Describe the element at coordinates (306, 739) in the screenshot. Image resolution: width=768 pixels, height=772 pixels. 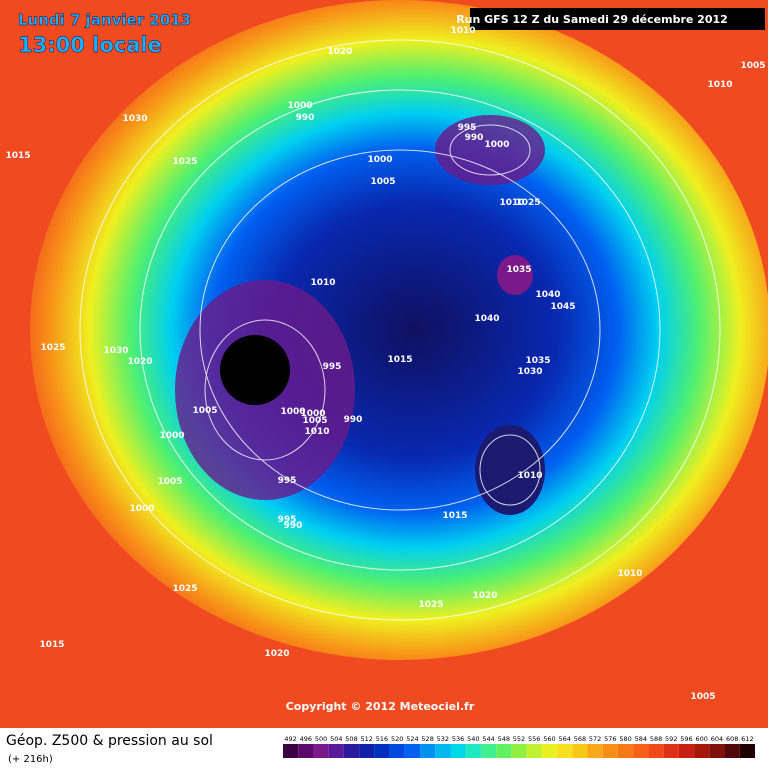
I see `colorbar-label: 496` at that location.